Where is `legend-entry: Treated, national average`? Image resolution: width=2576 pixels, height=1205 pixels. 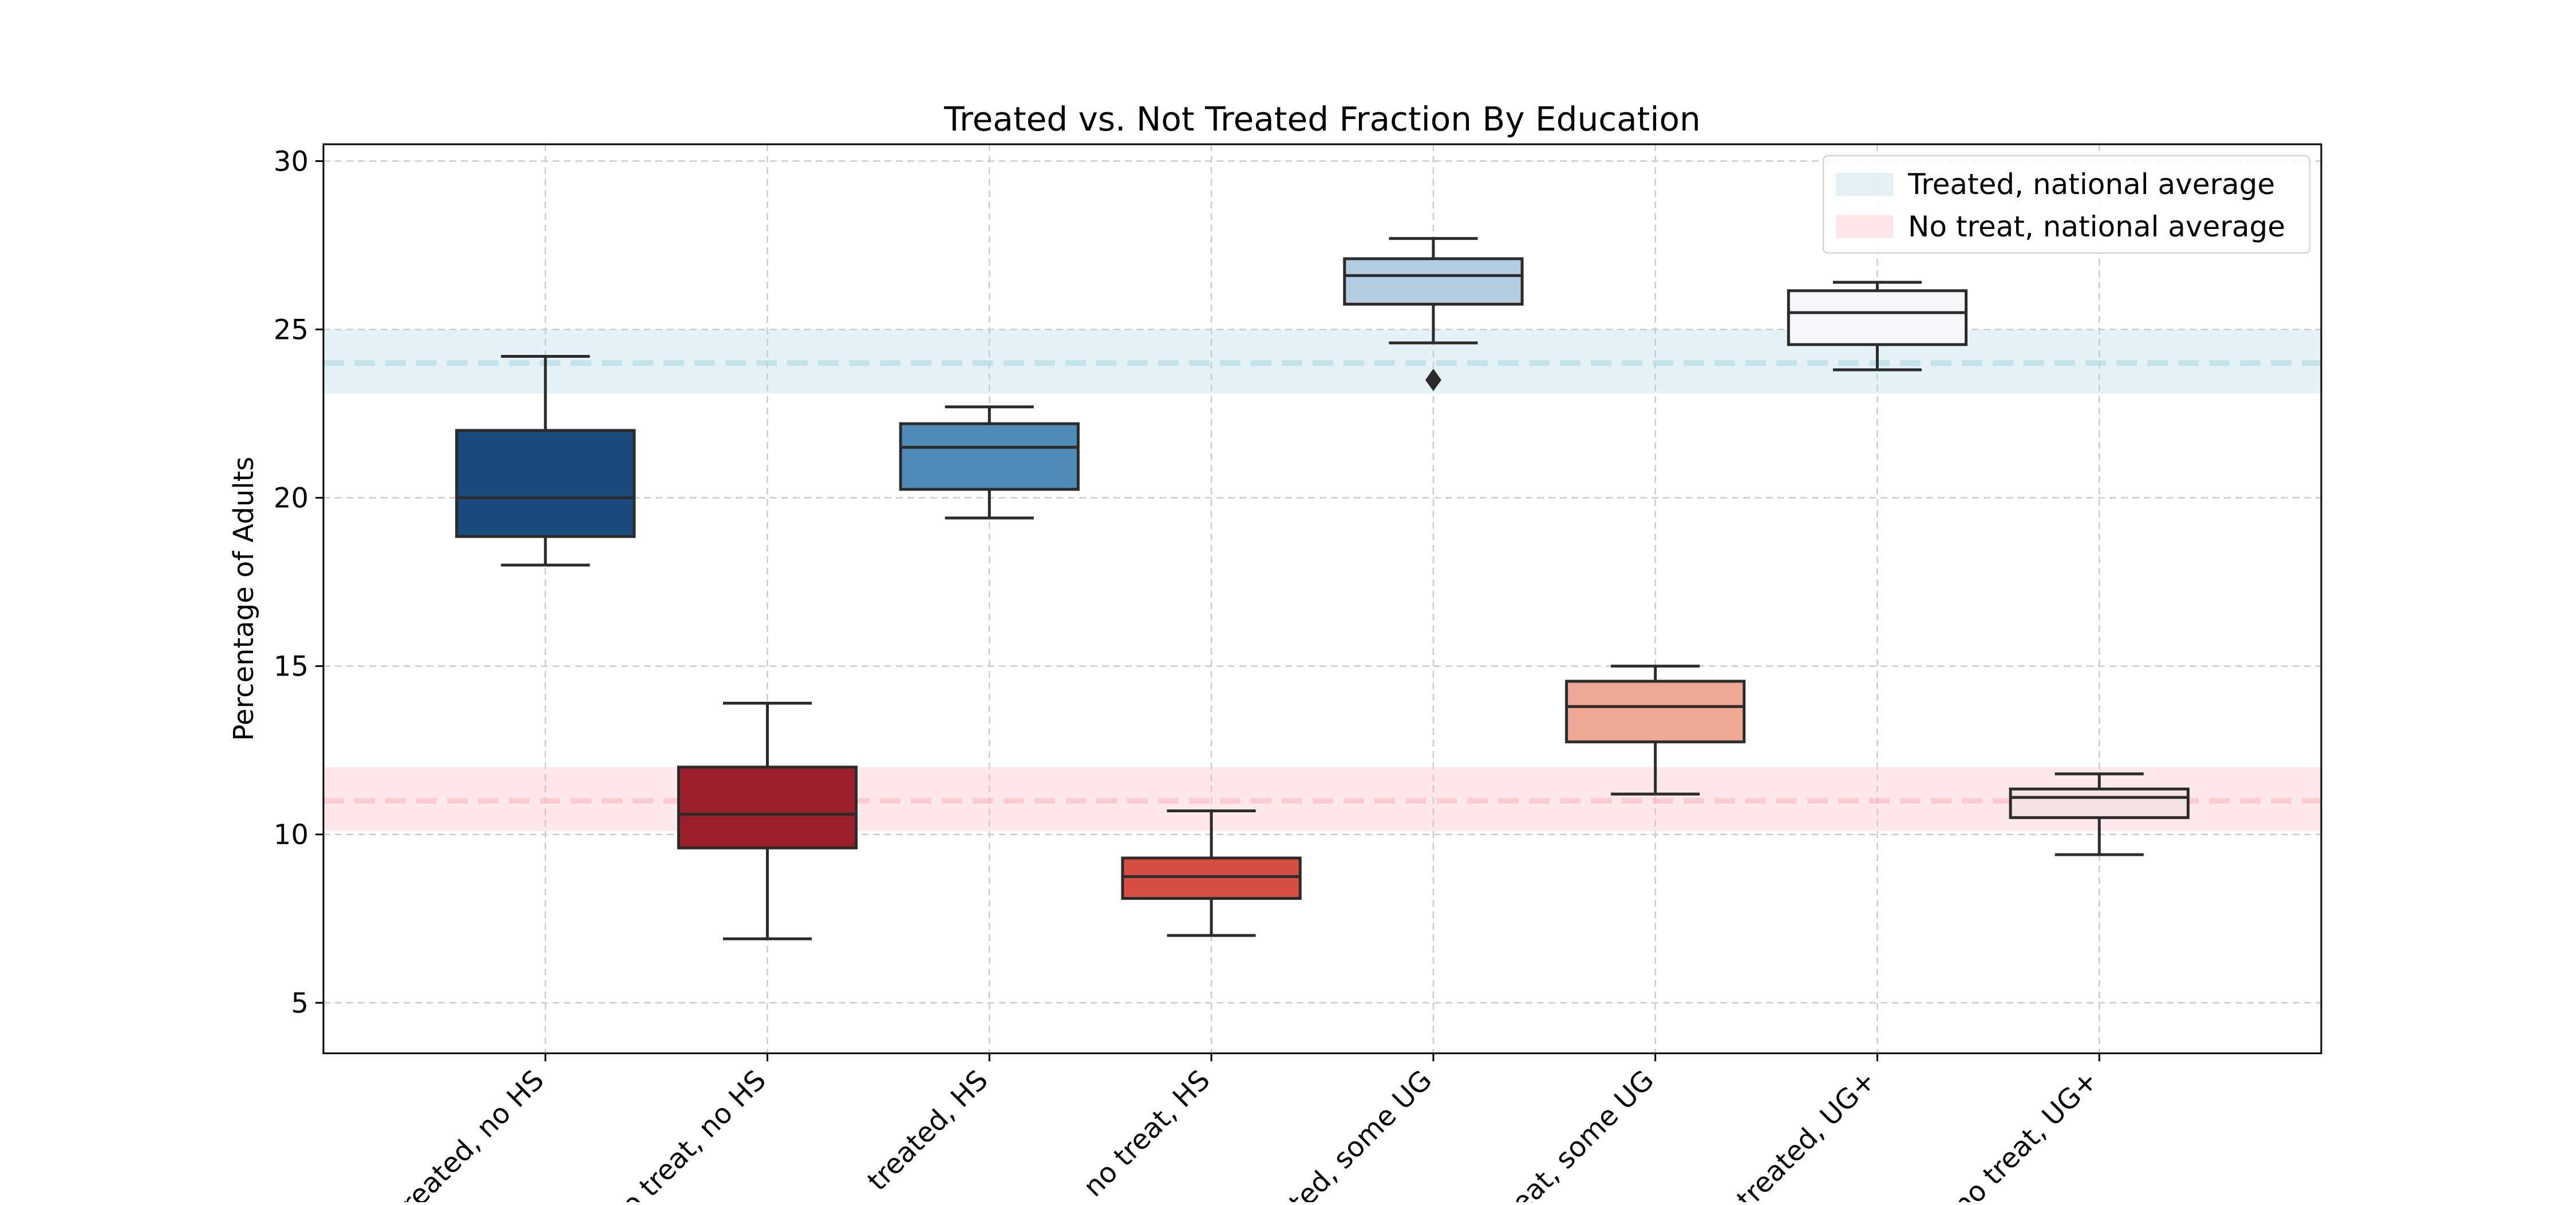
legend-entry: Treated, national average is located at coordinates (2091, 184).